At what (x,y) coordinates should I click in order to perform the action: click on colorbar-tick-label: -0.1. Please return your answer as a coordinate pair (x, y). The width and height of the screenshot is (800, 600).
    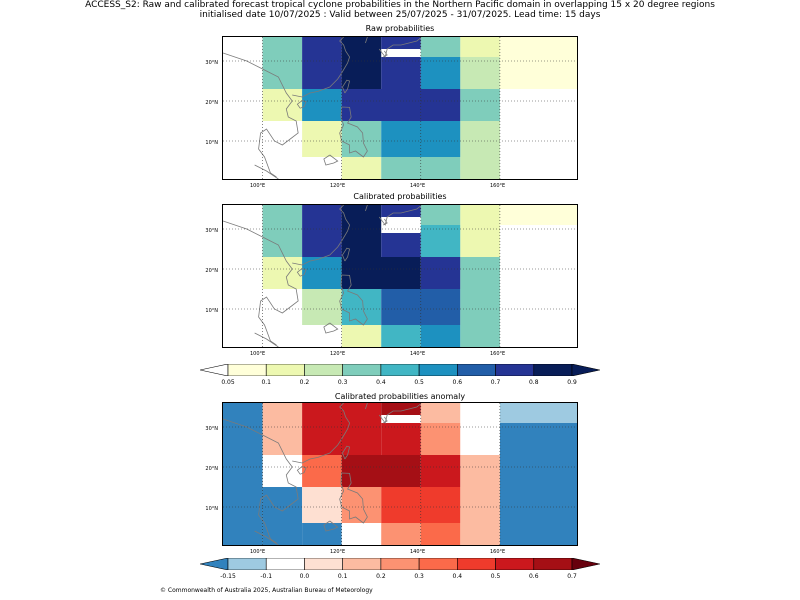
    Looking at the image, I should click on (266, 576).